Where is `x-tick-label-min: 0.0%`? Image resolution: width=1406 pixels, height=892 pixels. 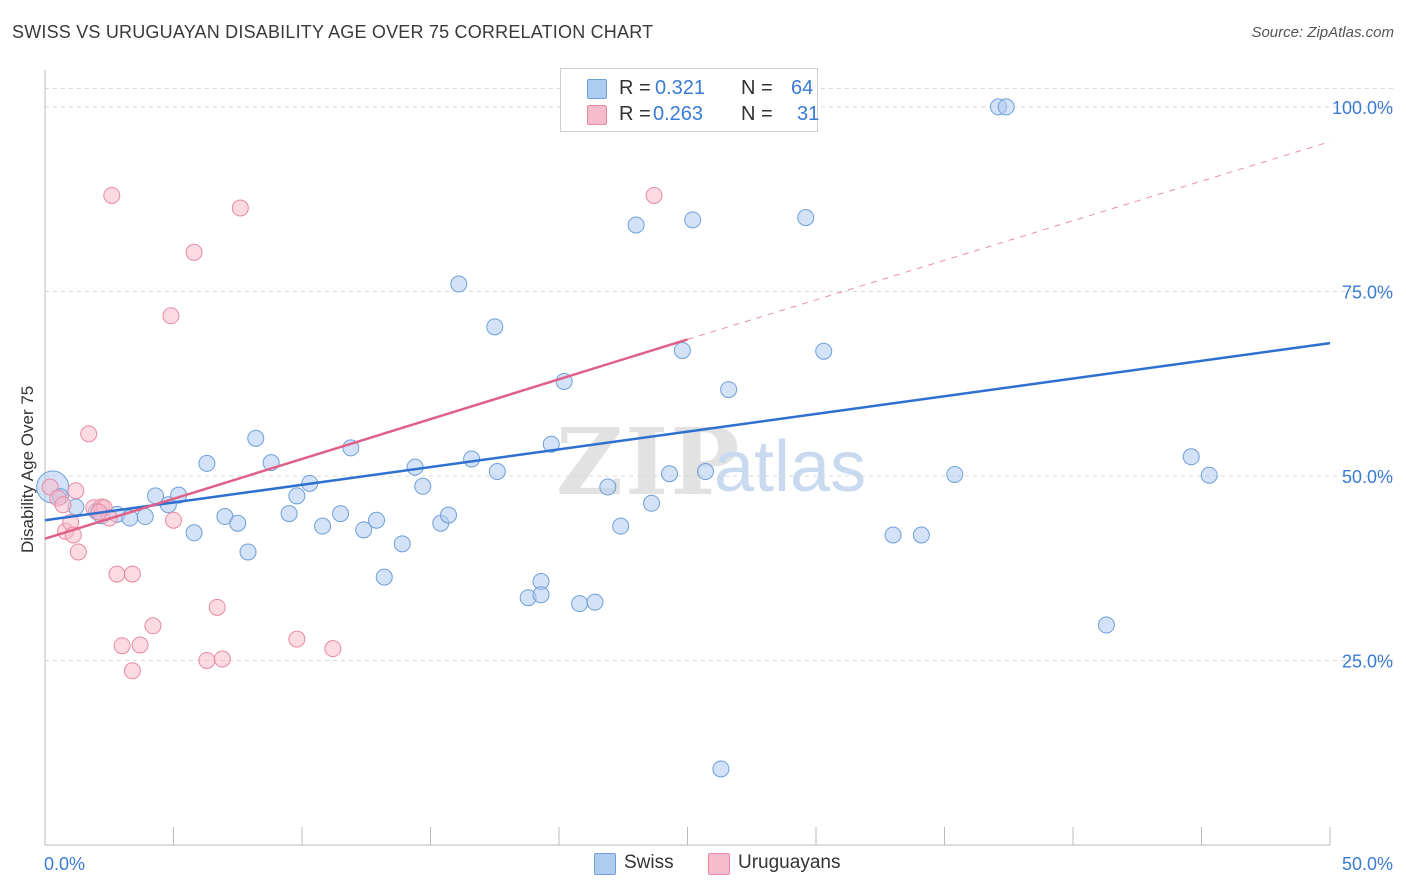
x-tick-label-min: 0.0% is located at coordinates (64, 864).